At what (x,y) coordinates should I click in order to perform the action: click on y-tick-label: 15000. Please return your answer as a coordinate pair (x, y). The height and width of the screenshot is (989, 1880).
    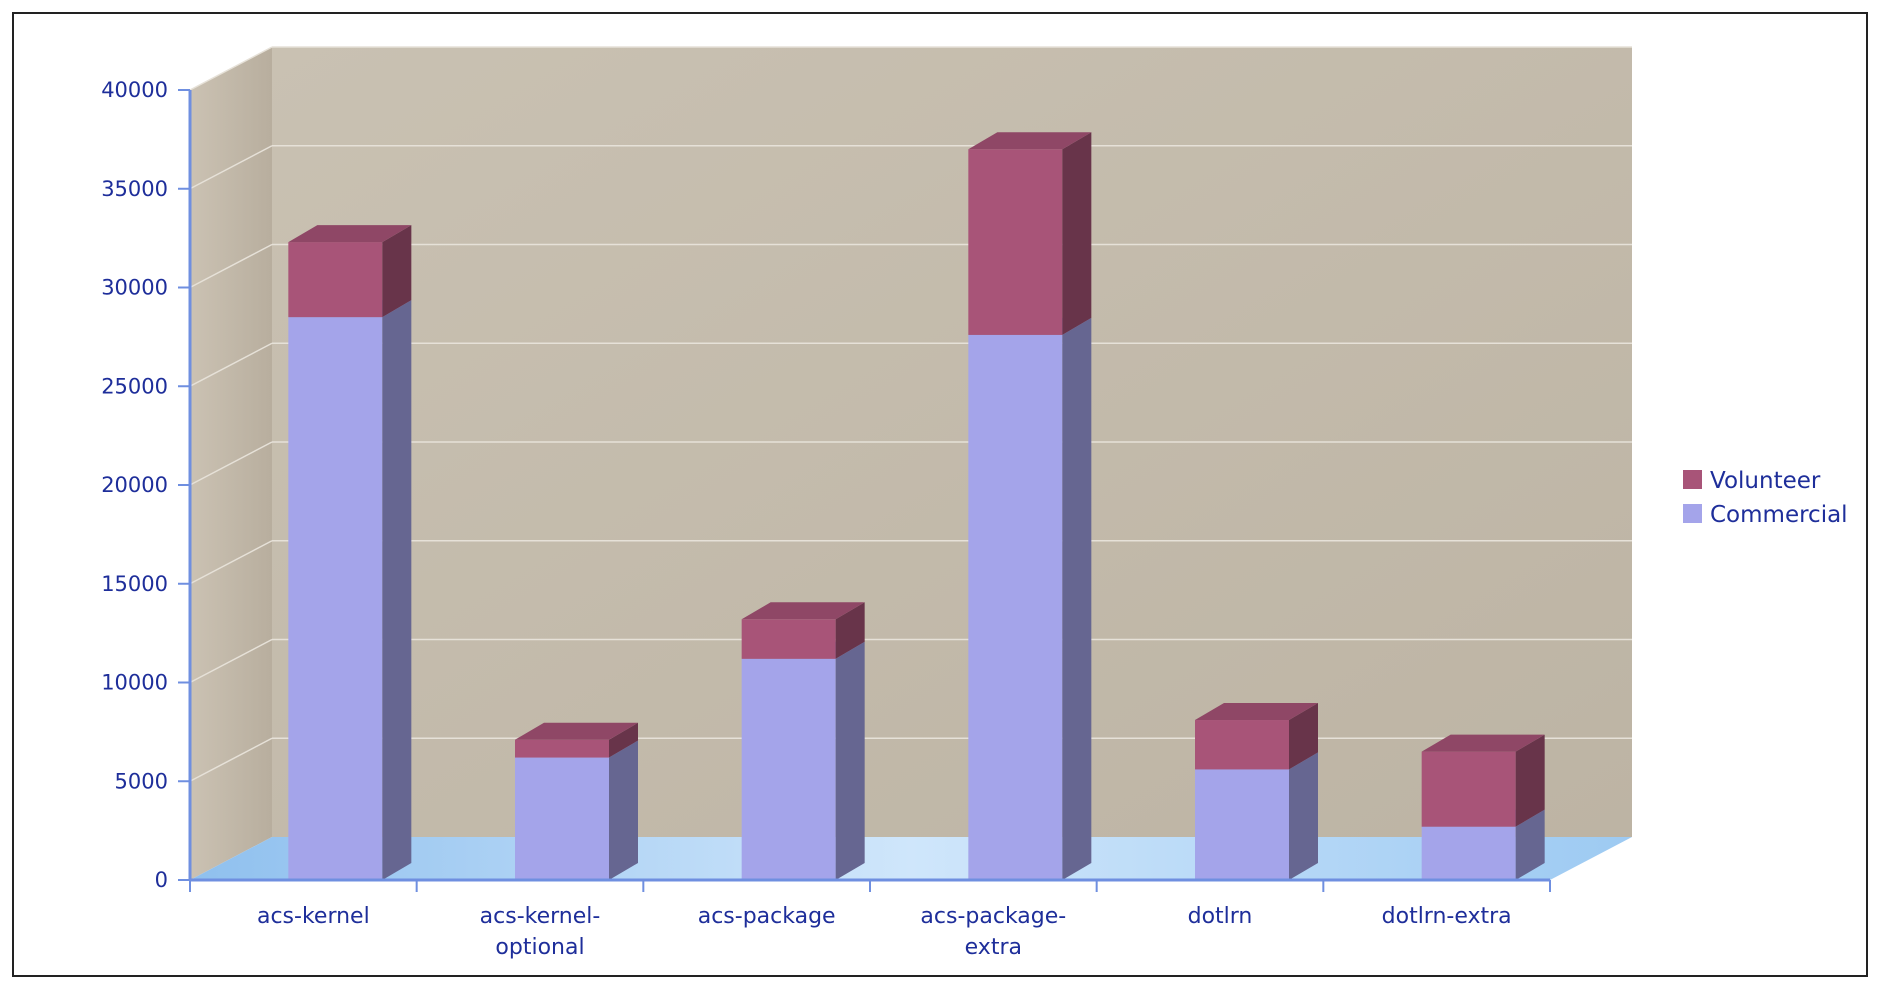
    Looking at the image, I should click on (134, 584).